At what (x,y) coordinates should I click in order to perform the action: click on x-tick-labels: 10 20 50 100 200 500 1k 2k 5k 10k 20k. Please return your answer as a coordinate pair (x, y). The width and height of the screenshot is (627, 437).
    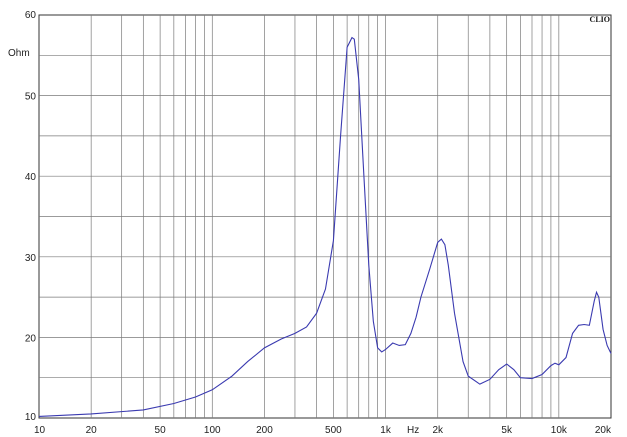
    Looking at the image, I should click on (323, 430).